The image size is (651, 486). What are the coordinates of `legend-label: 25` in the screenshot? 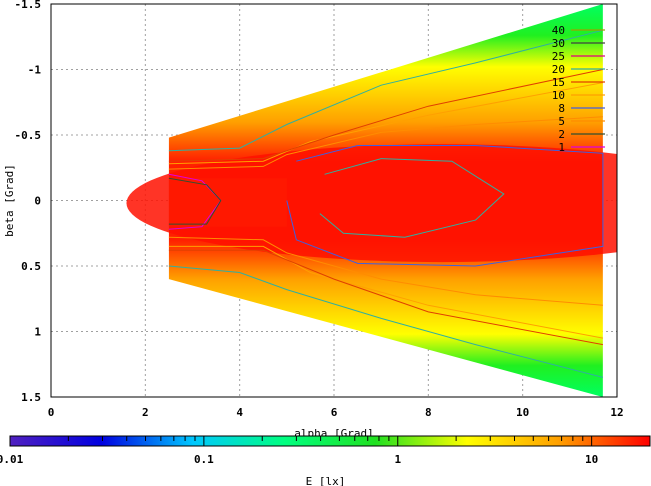 It's located at (558, 56).